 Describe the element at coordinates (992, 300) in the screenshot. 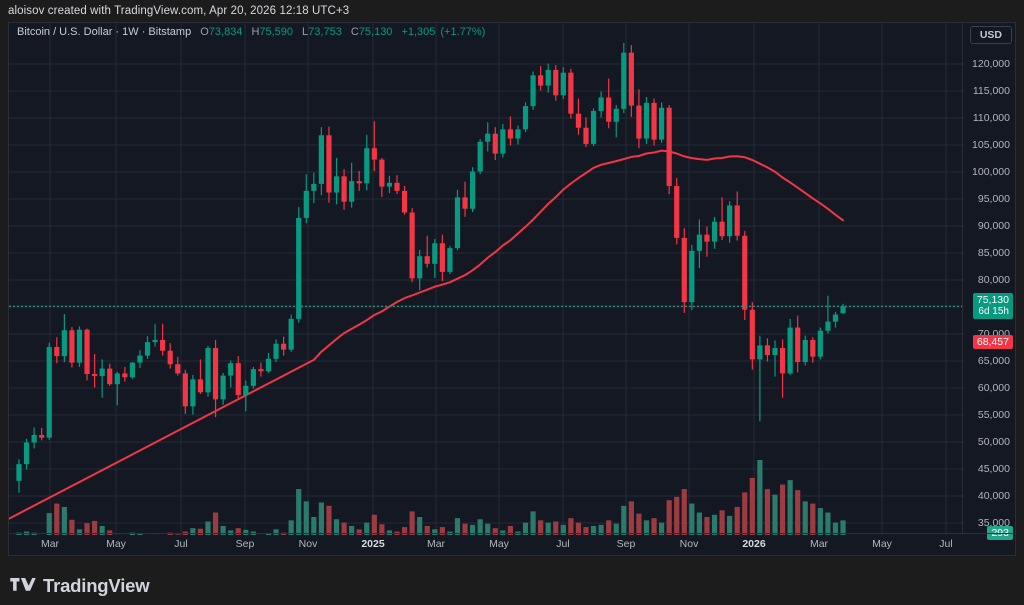

I see `current-price-value: 75,130` at that location.